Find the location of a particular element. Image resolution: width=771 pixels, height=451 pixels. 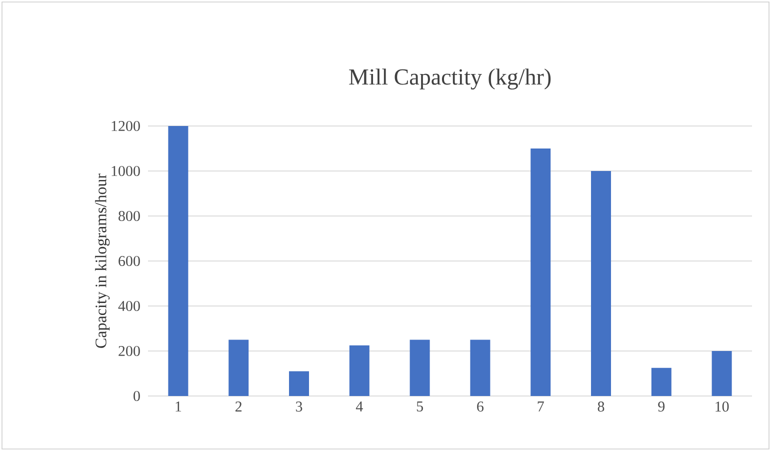

y-tick-label: 800 is located at coordinates (129, 216).